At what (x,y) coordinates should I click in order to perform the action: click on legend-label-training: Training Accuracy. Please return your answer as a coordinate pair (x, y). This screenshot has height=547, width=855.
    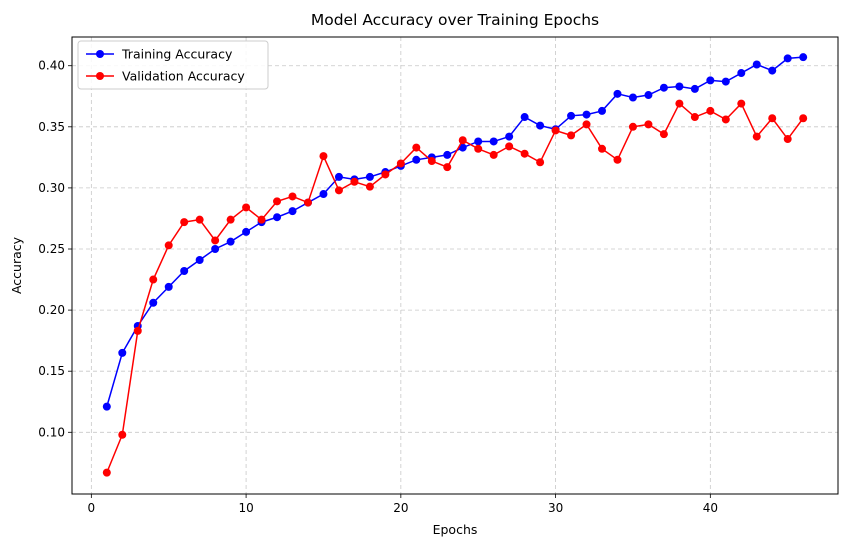
    Looking at the image, I should click on (177, 54).